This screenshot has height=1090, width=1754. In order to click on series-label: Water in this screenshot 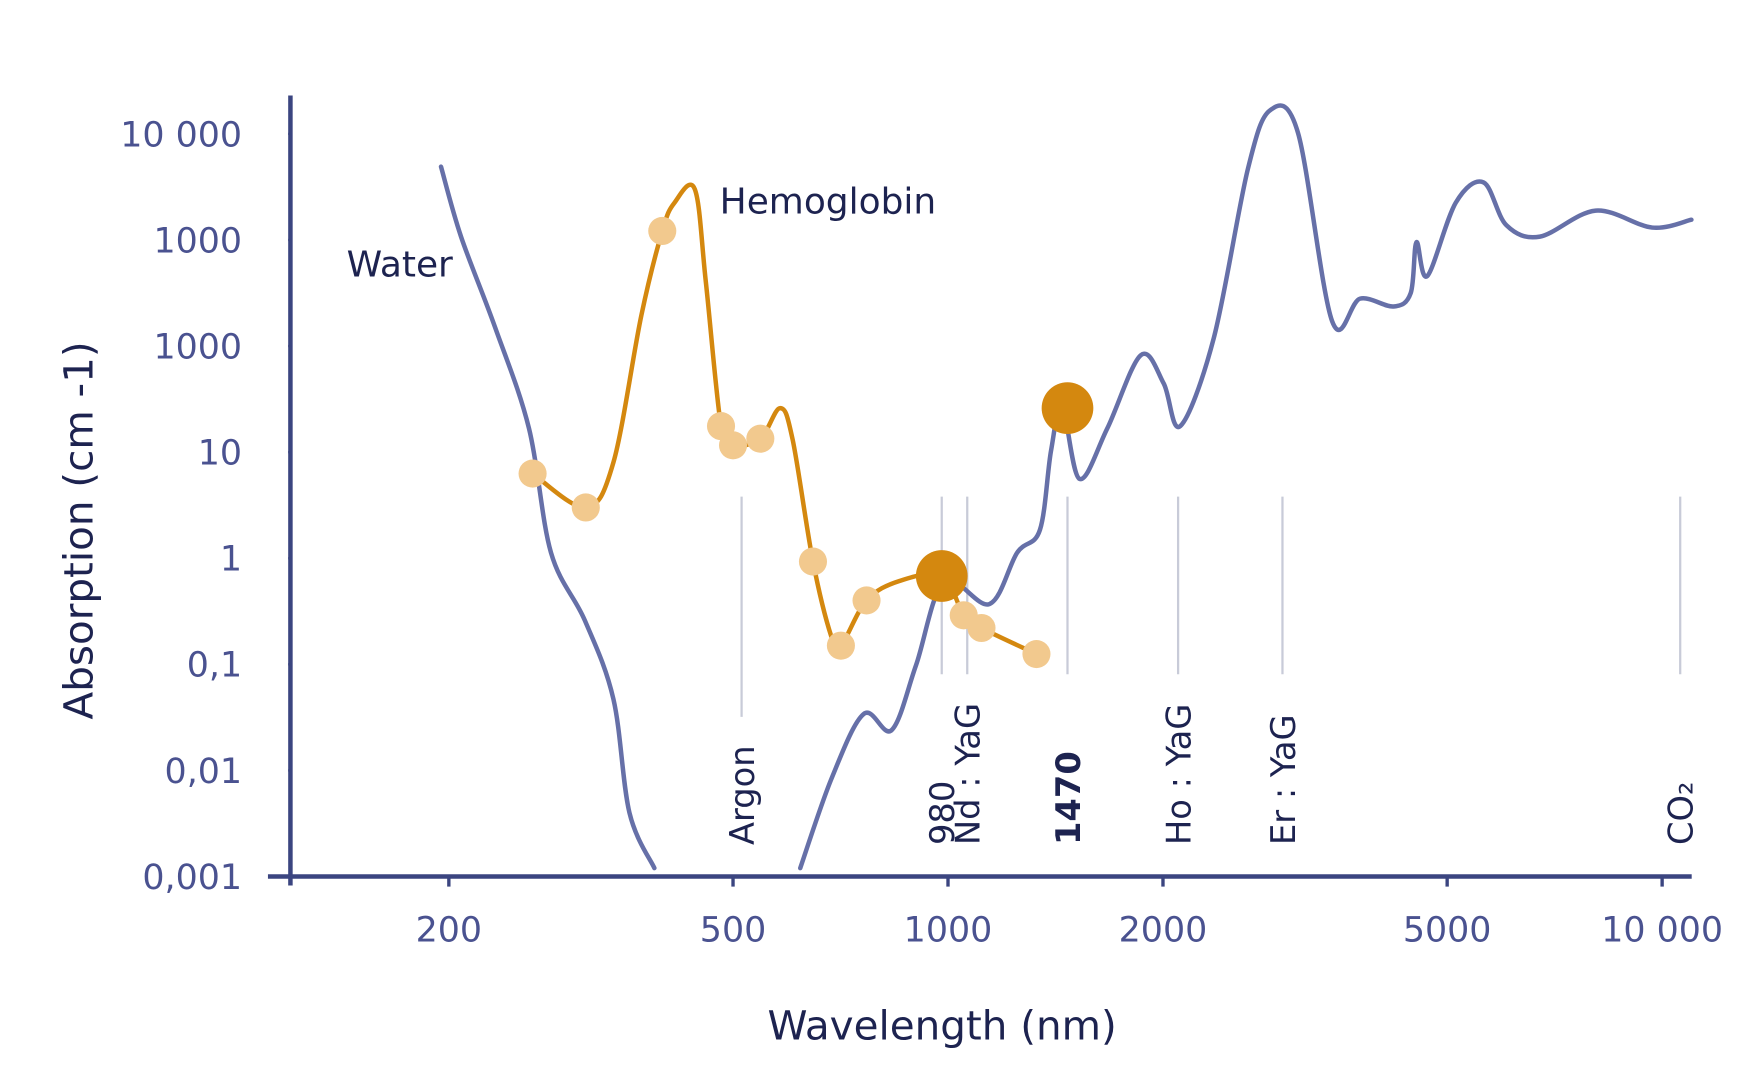, I will do `click(400, 264)`.